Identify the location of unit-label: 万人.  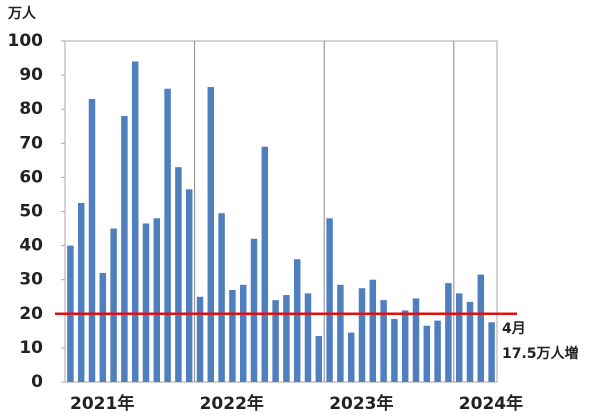
(22, 13).